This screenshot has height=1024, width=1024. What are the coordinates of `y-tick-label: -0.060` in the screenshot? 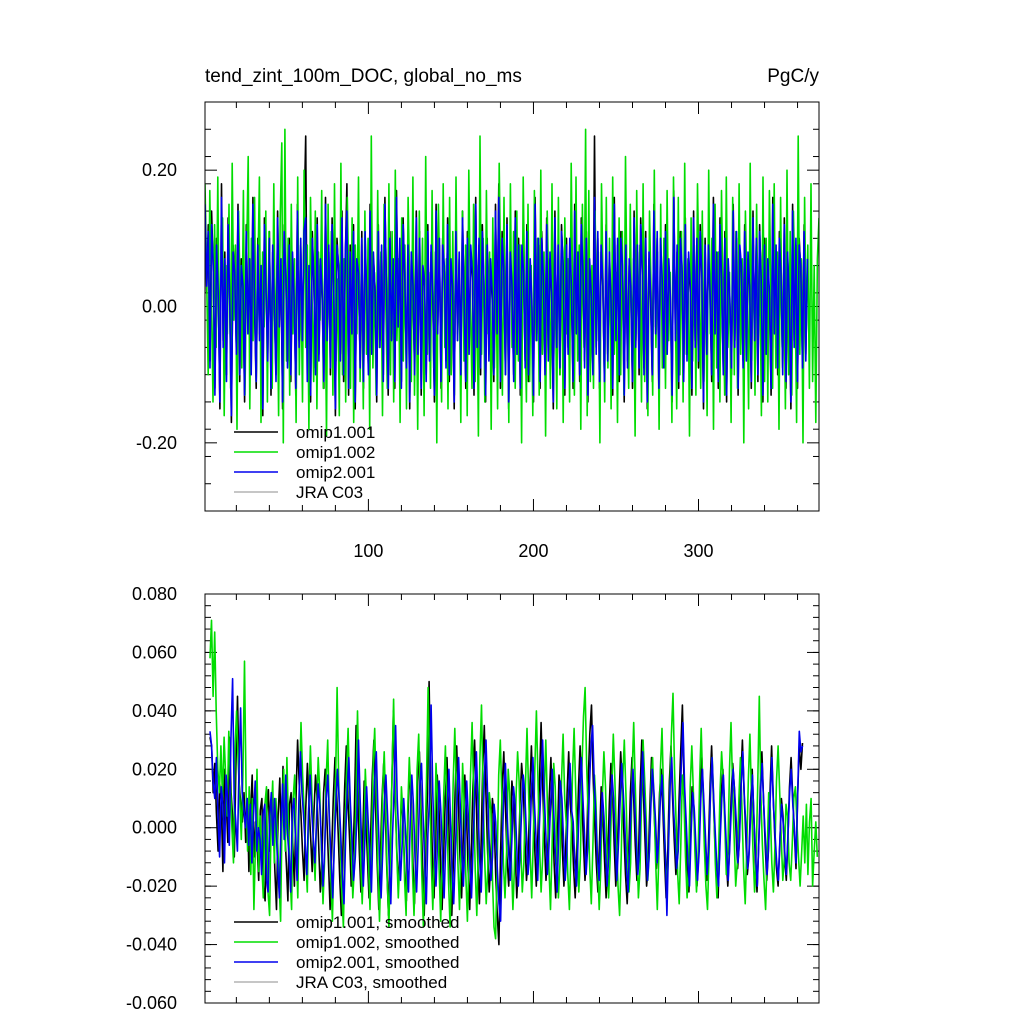 It's located at (151, 1003).